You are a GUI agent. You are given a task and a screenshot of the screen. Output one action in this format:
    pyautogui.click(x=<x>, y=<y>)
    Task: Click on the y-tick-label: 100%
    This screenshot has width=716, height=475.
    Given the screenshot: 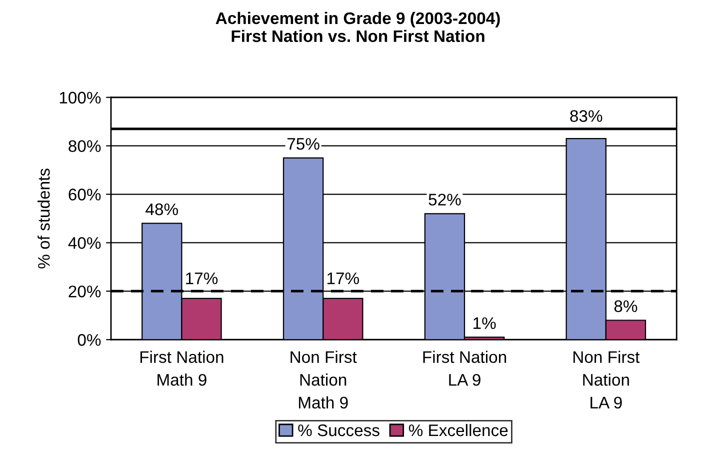 What is the action you would take?
    pyautogui.click(x=80, y=98)
    